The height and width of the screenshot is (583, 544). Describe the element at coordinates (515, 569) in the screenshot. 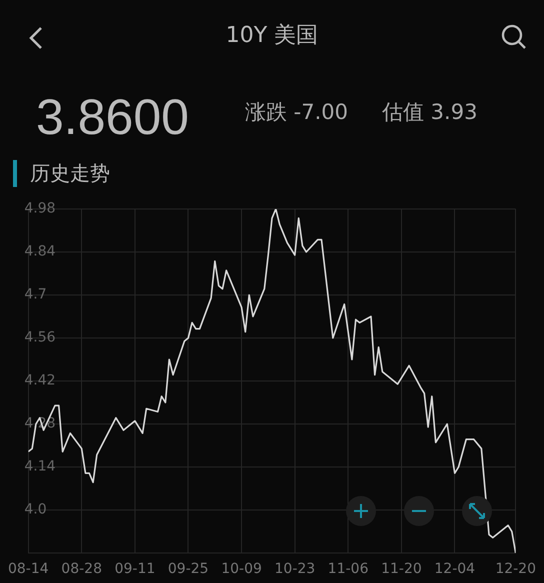

I see `x-tick-label: 12-20` at that location.